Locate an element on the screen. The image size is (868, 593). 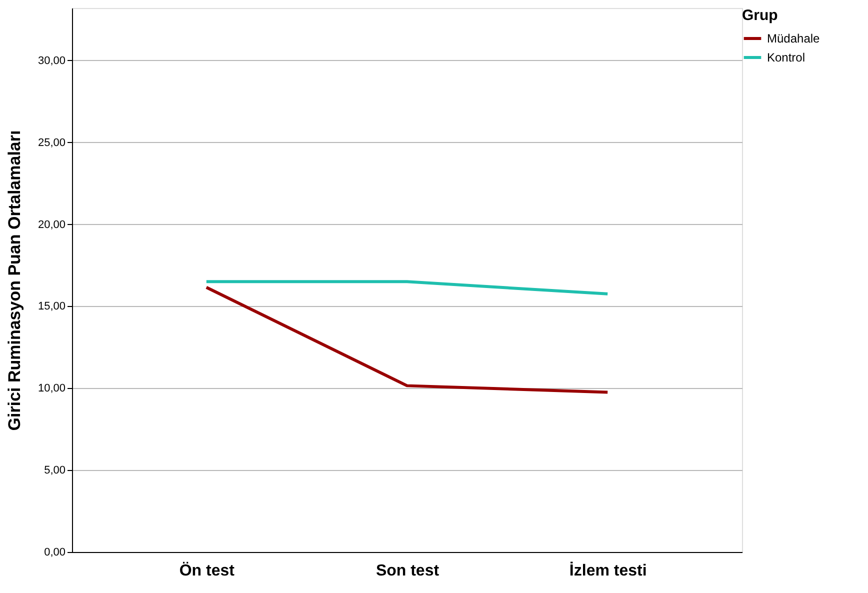
x-tick-label: Ön test is located at coordinates (207, 571).